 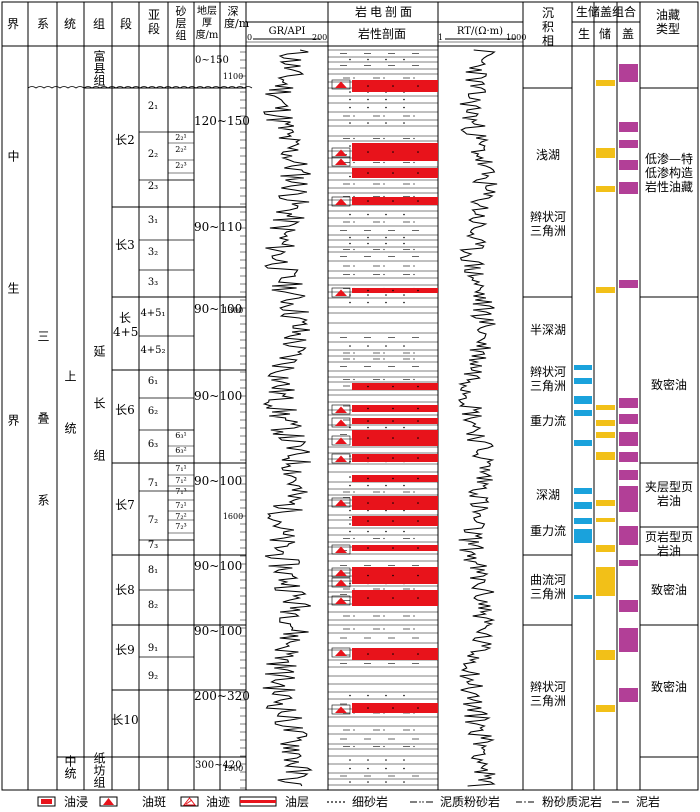 What do you see at coordinates (99, 770) in the screenshot?
I see `zu-zhifang: 纸坊组` at bounding box center [99, 770].